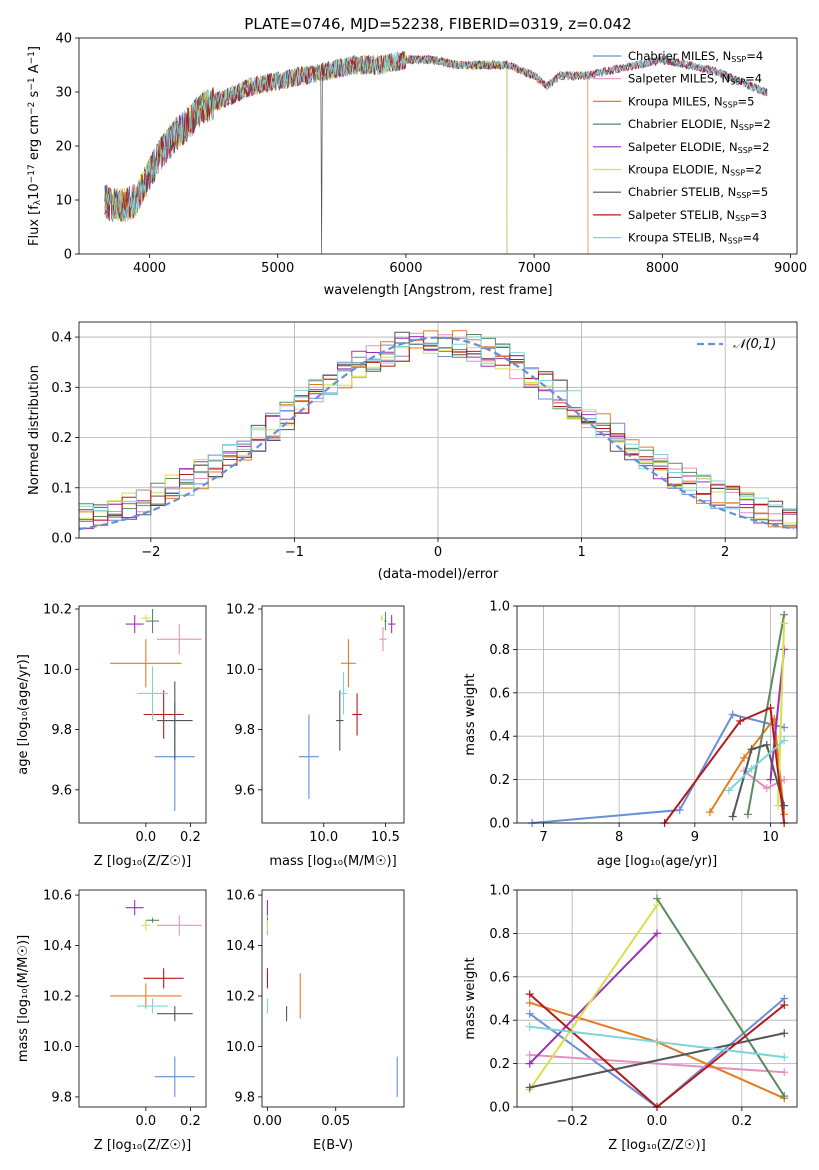  I want to click on mass-vs-extinction-panel: 0.00 0.05 9.8 10.0 10.2 10.4 10.6 E(B-V), so click(315, 1021).